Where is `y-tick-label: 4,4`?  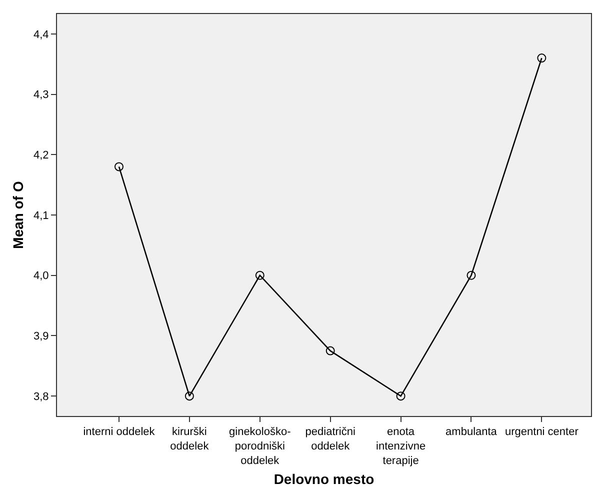
y-tick-label: 4,4 is located at coordinates (41, 34).